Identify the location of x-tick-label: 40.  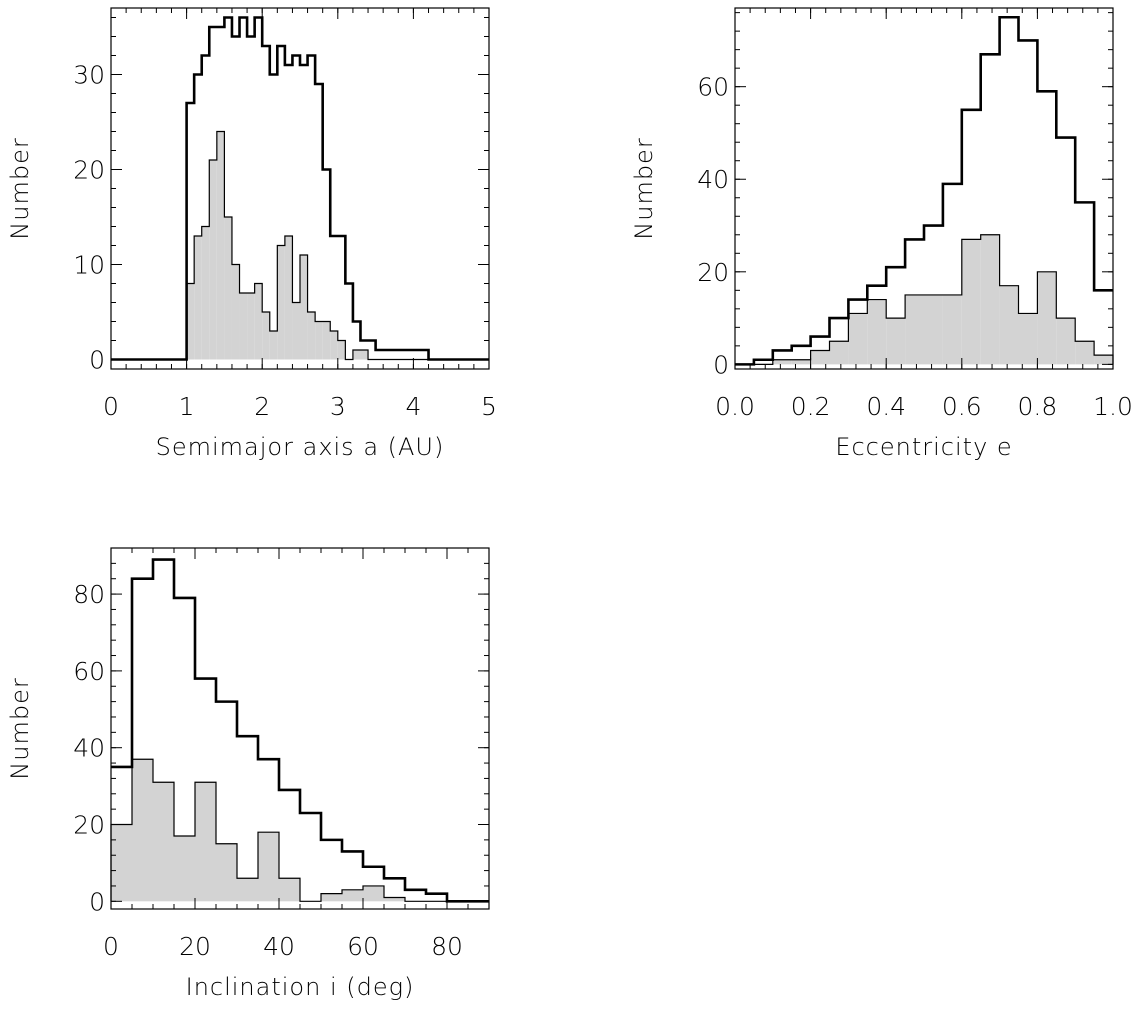
(279, 946).